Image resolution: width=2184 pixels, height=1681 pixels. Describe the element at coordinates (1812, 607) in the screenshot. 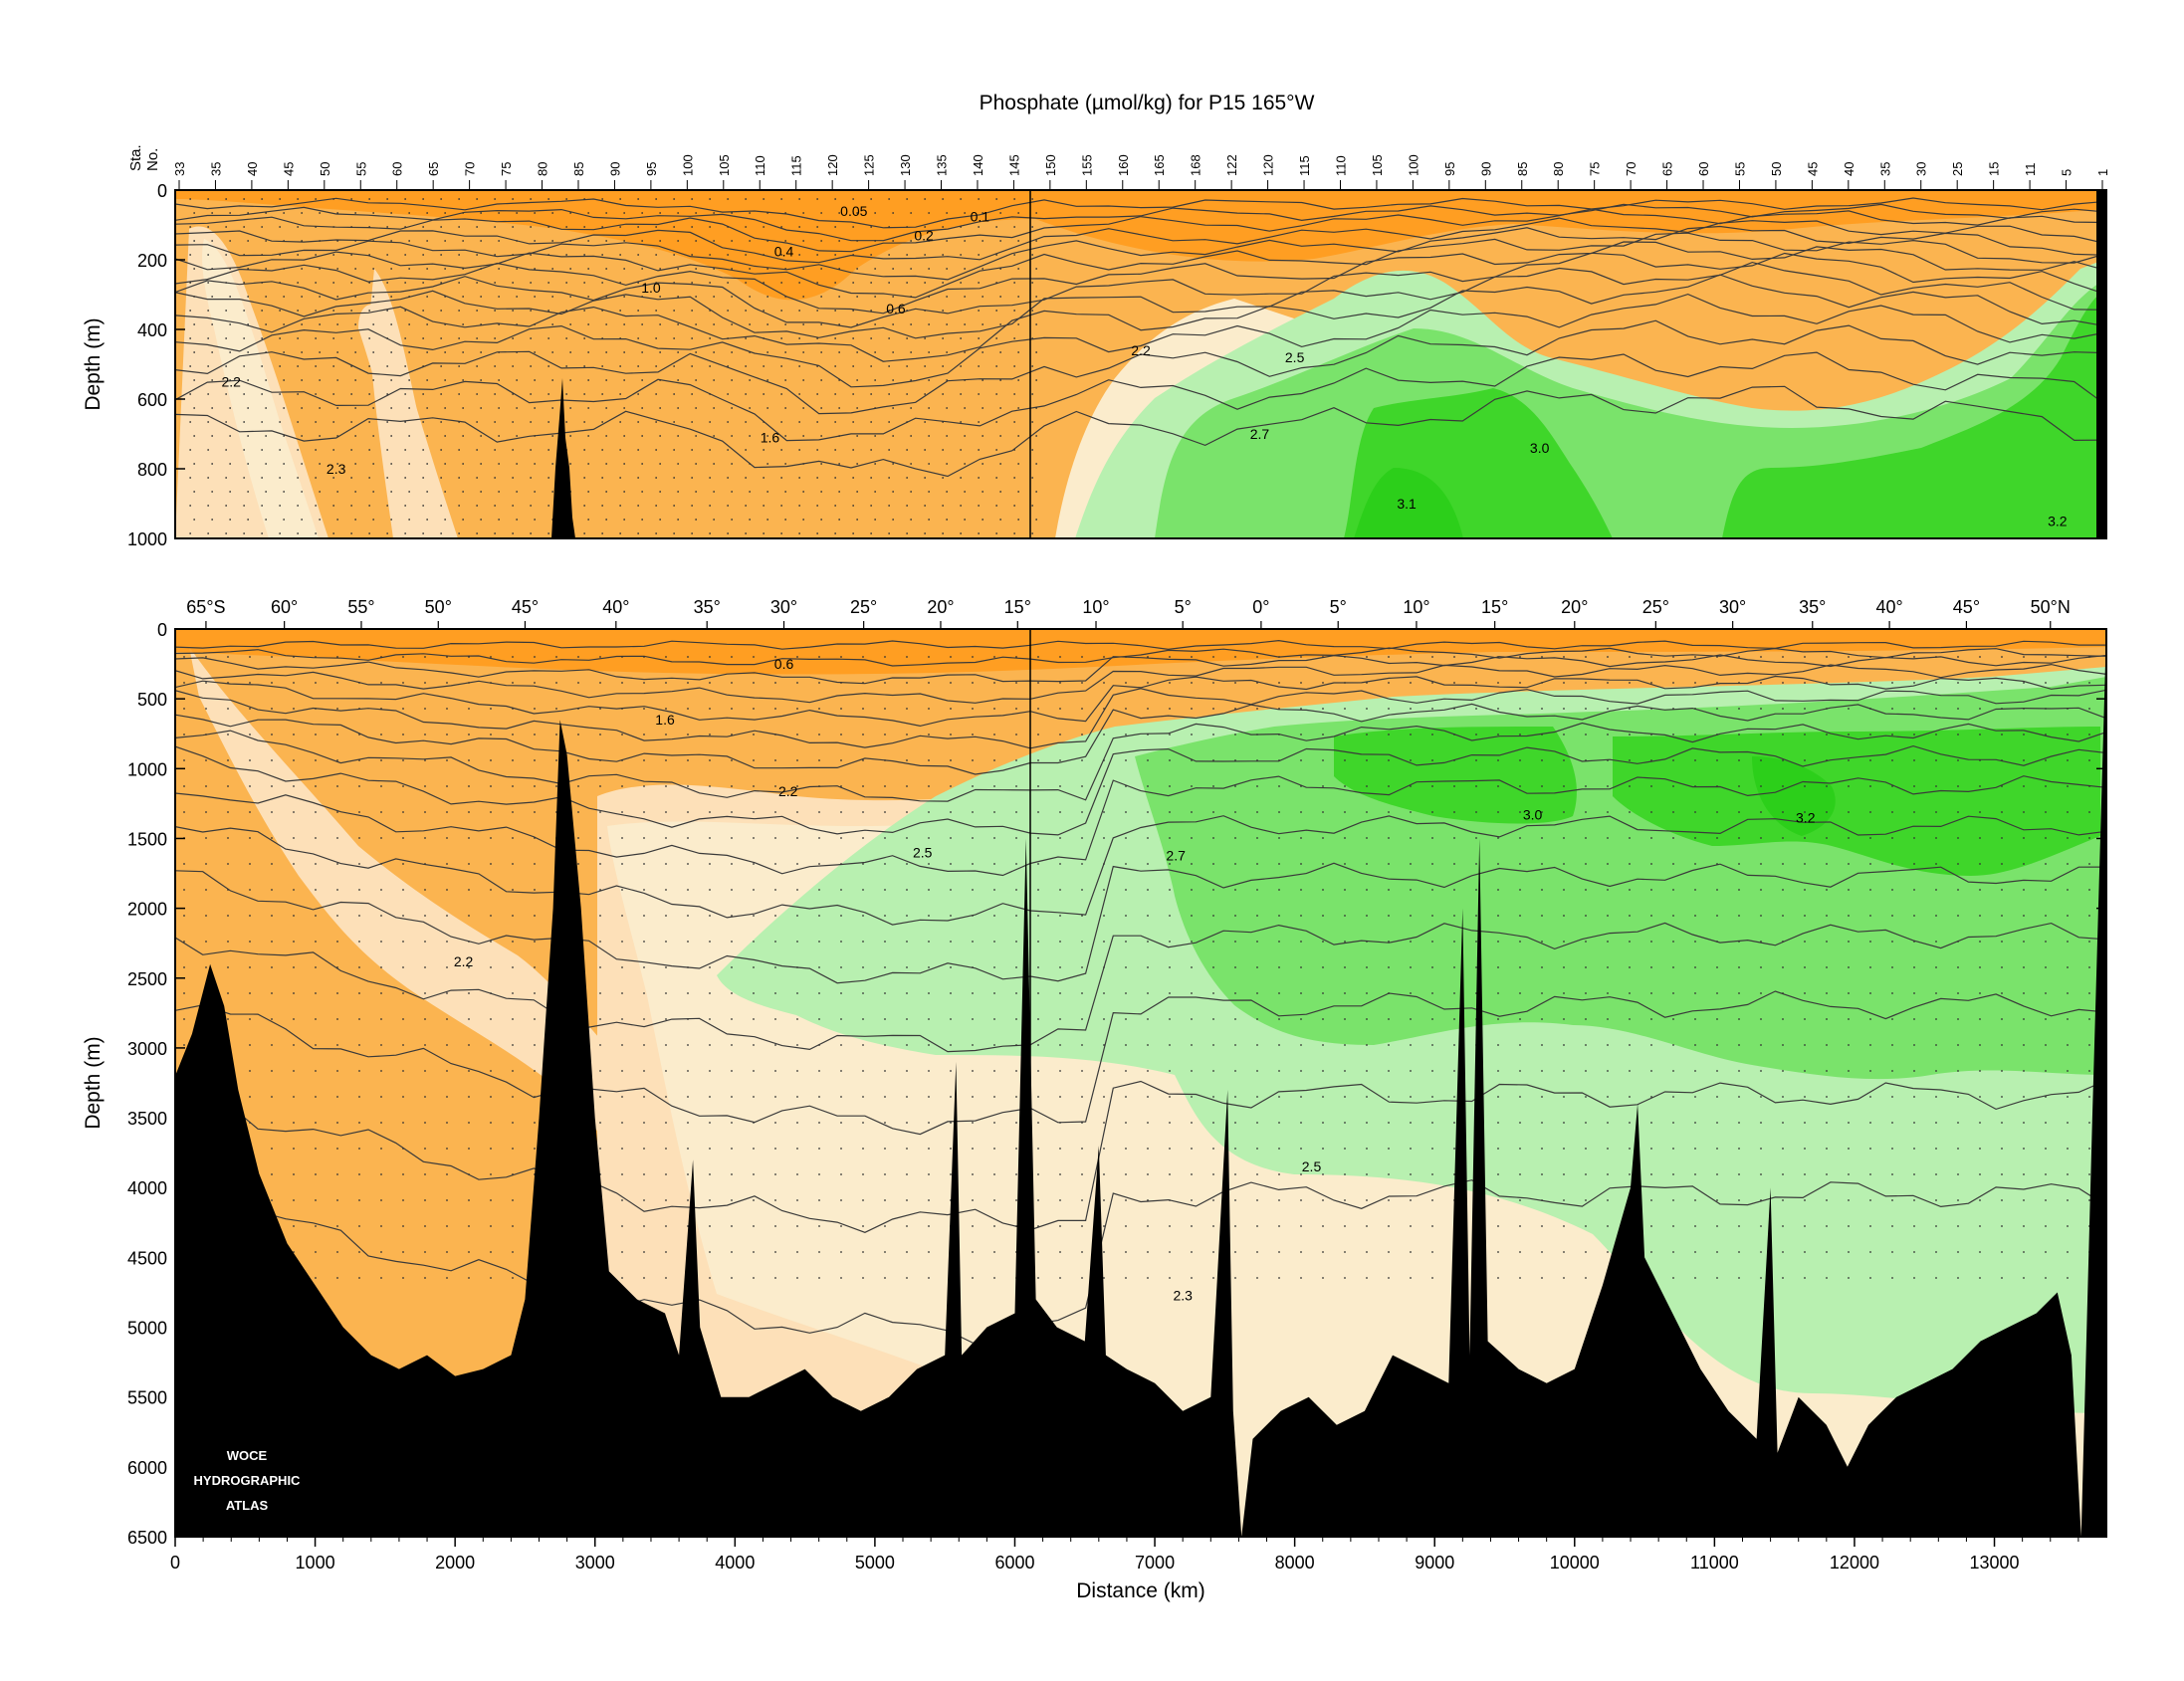

I see `latitude-label: 35°` at that location.